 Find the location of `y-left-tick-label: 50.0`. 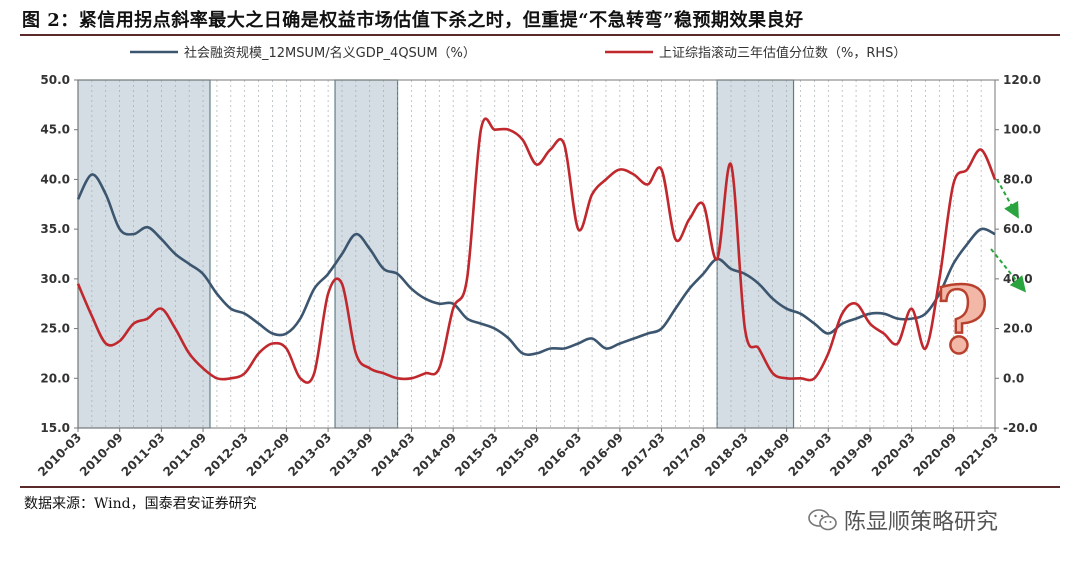

y-left-tick-label: 50.0 is located at coordinates (55, 80).